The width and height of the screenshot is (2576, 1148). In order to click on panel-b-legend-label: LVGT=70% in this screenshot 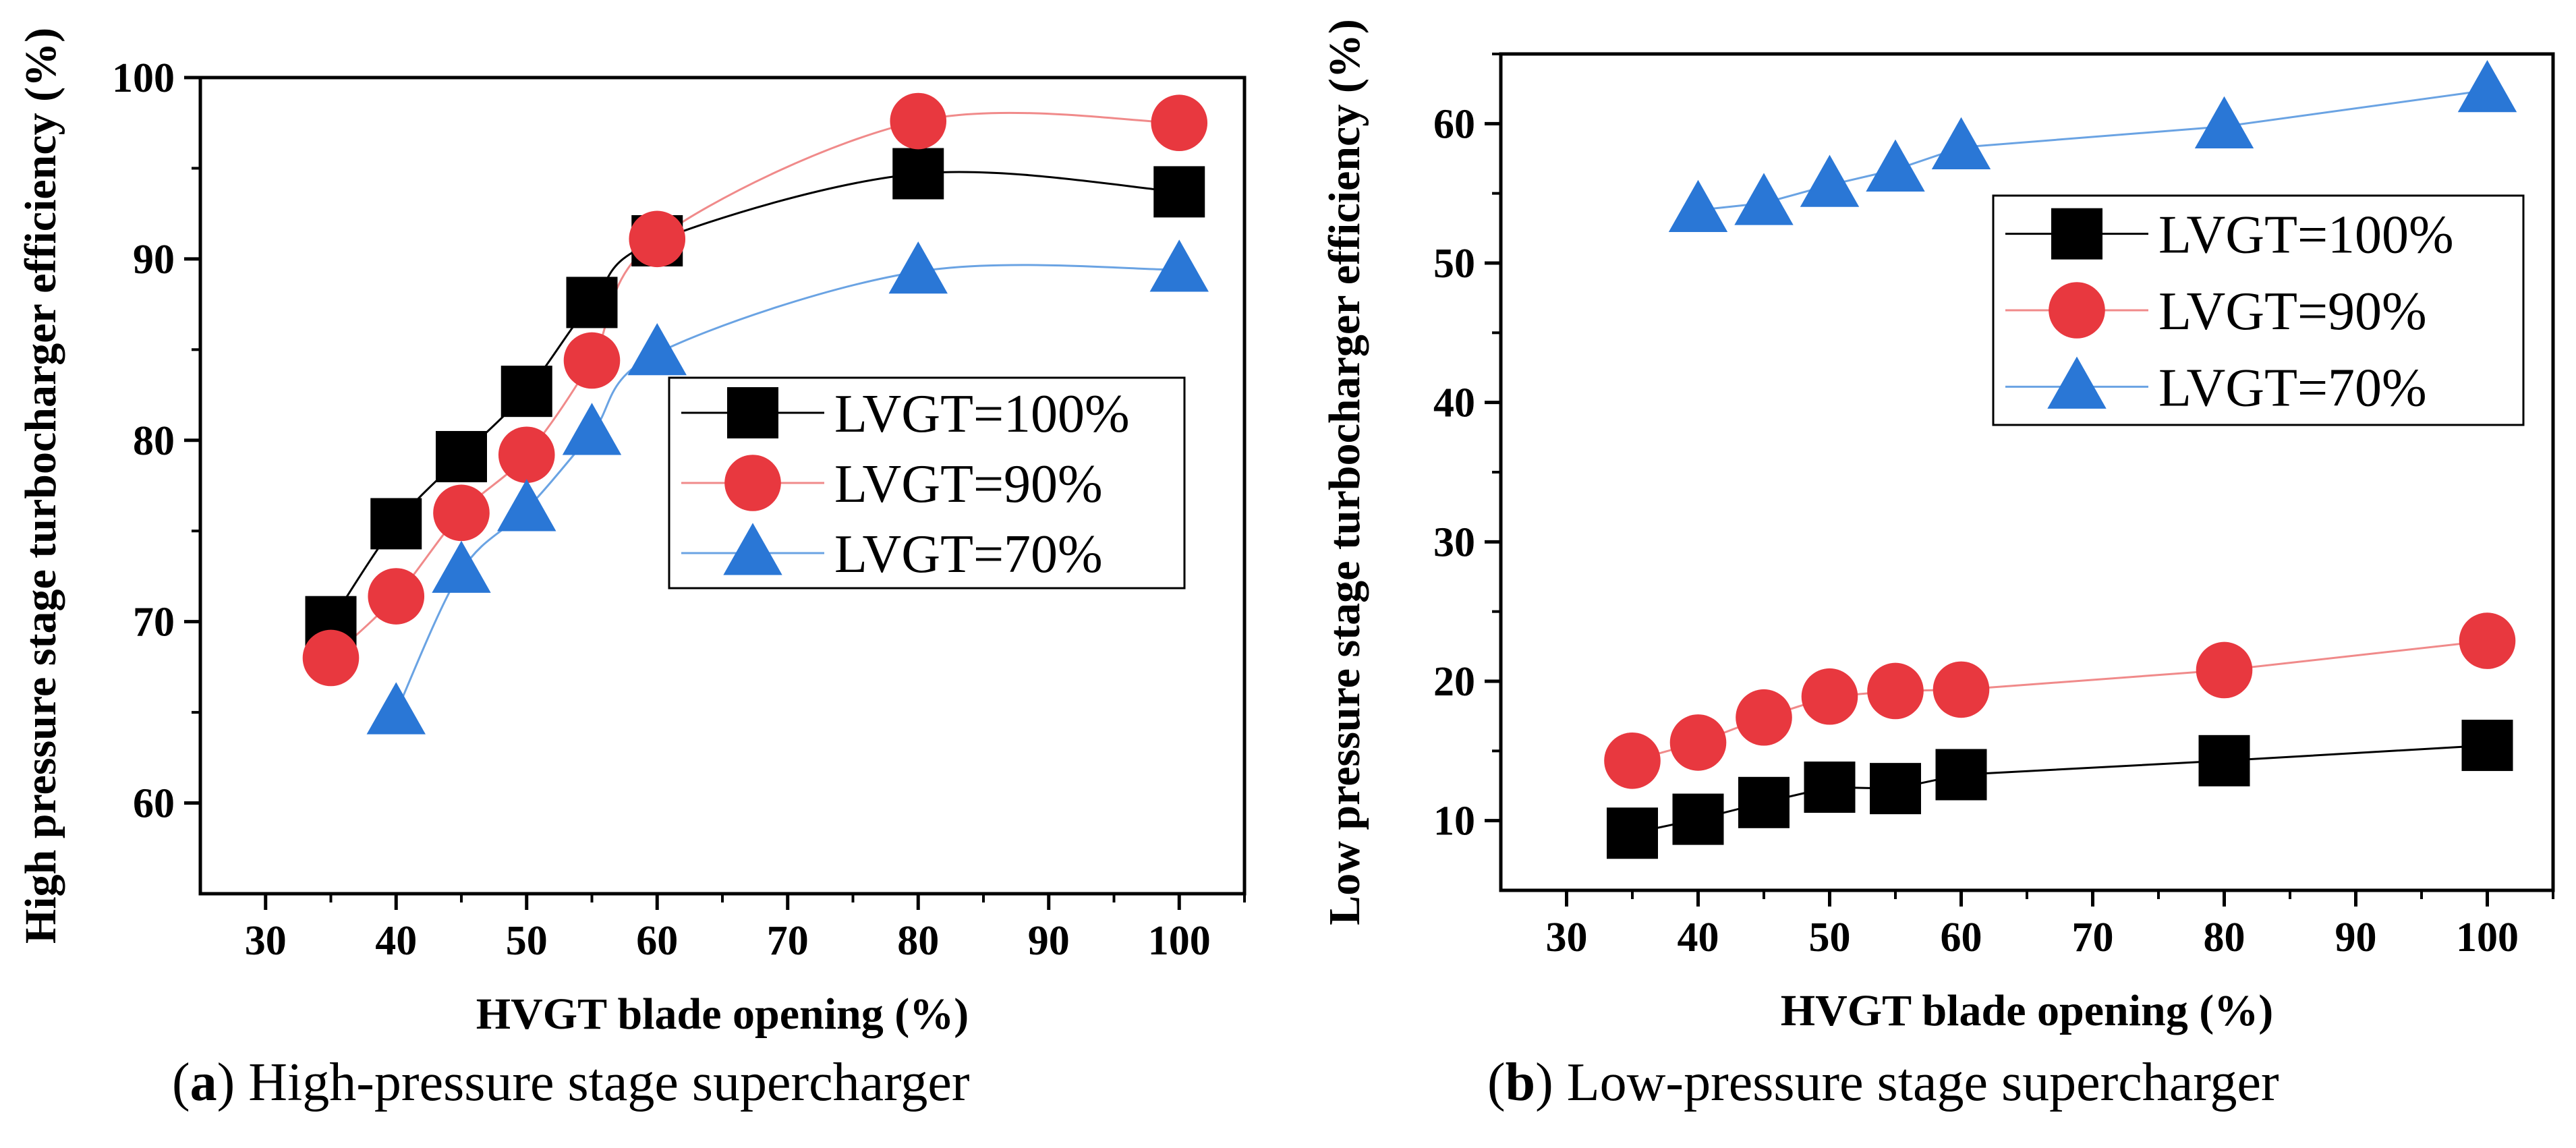, I will do `click(2292, 388)`.